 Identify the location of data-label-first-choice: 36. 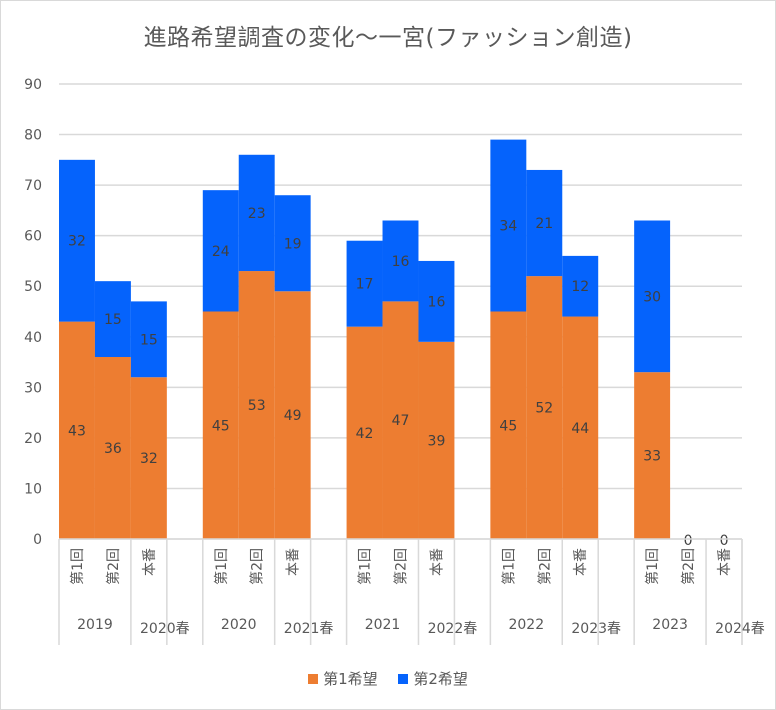
(113, 449).